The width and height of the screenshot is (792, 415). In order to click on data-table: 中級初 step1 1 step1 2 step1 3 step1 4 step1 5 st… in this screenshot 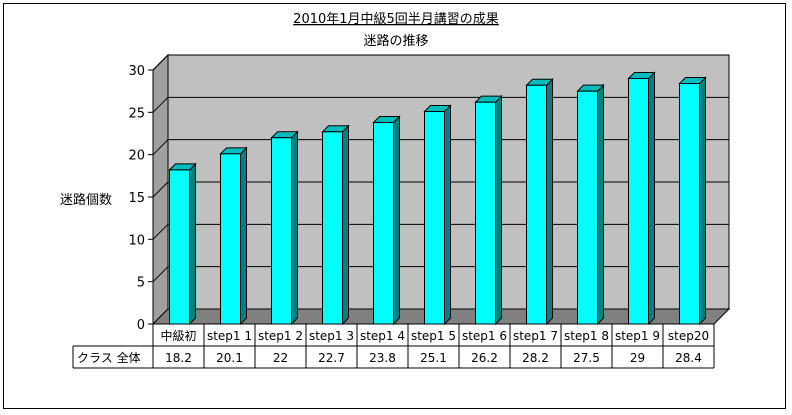, I will do `click(393, 346)`.